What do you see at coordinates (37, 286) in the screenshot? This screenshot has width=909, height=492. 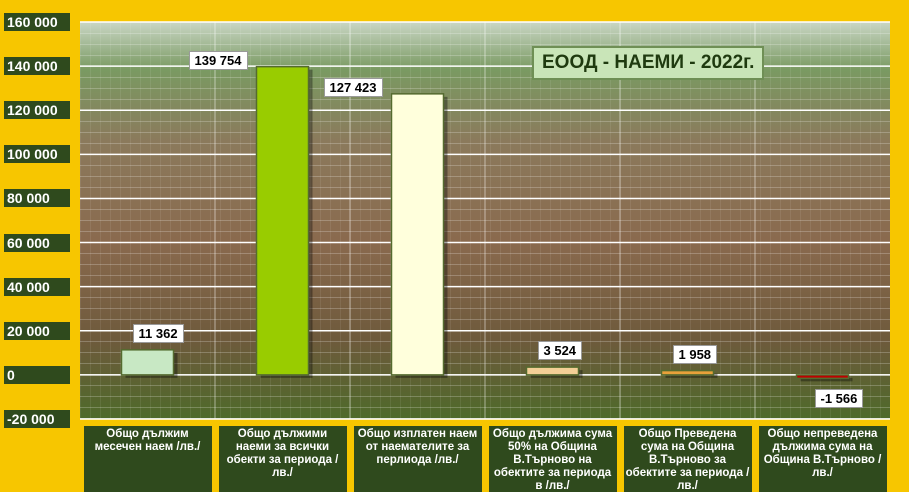 I see `y-tick-label: 40 000` at bounding box center [37, 286].